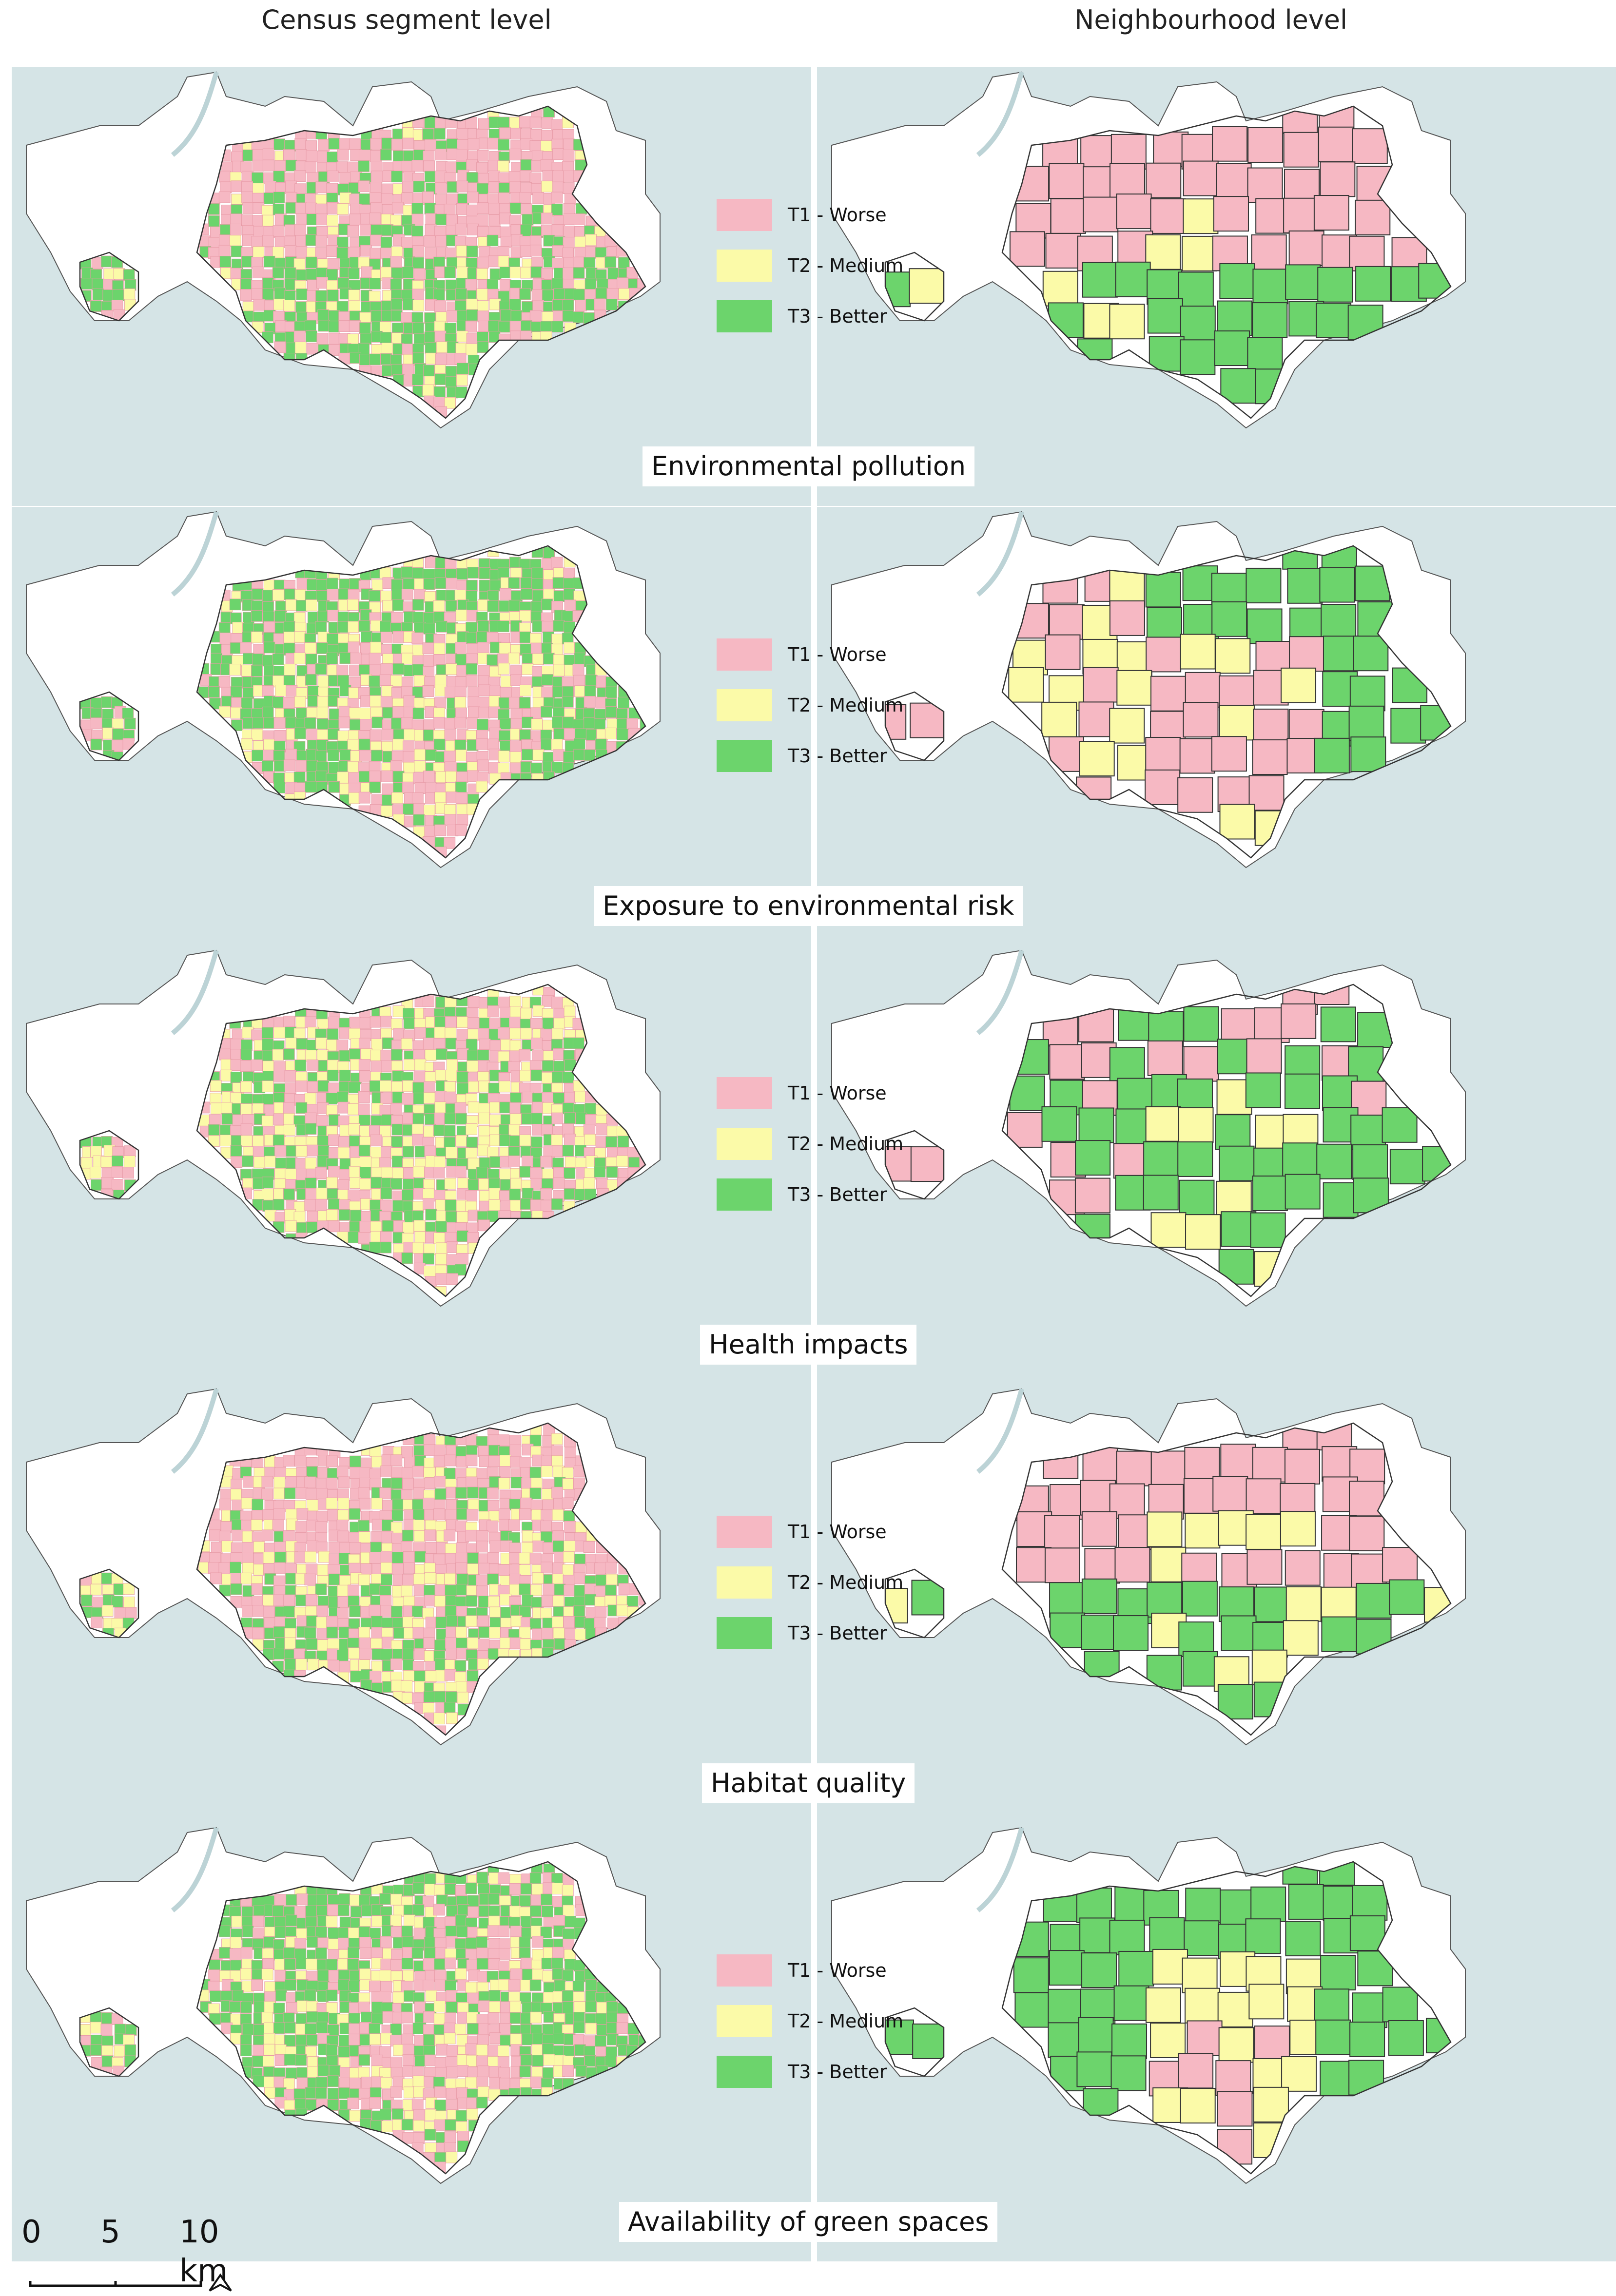 This screenshot has height=2296, width=1616. I want to click on legend-label: T2 - Medium, so click(846, 1582).